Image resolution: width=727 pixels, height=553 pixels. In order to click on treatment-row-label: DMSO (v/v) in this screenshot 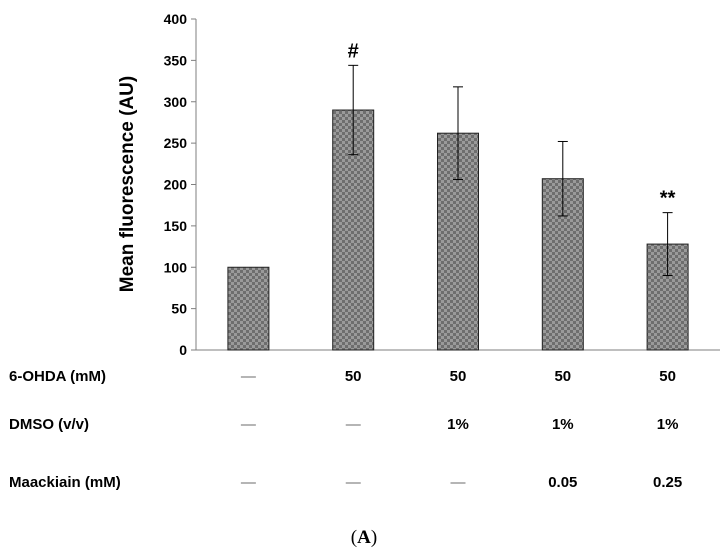, I will do `click(49, 424)`.